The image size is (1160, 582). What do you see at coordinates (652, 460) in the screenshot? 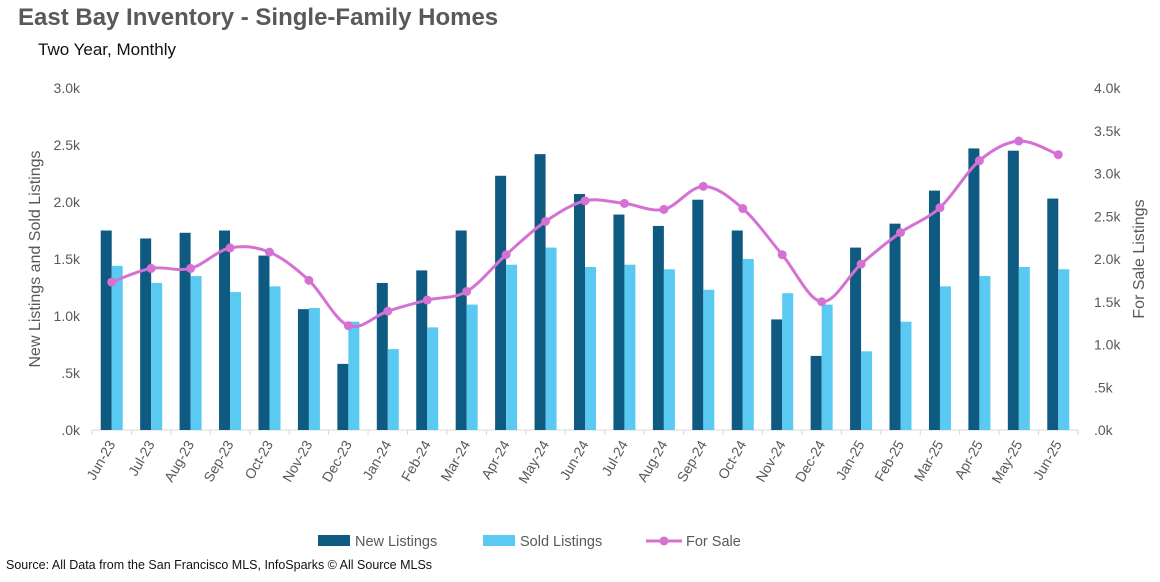
I see `x-axis-tick-label: Aug-24` at bounding box center [652, 460].